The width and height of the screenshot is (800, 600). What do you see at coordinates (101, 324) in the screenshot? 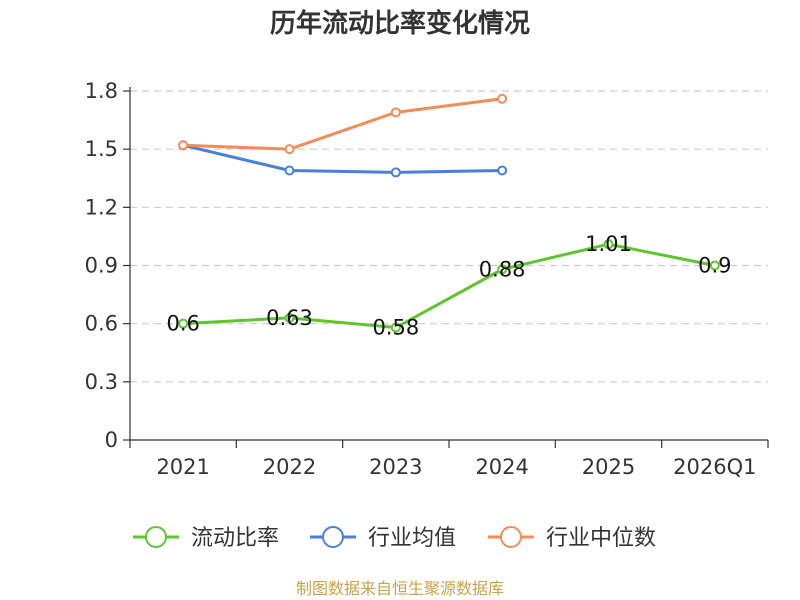
I see `y-tick-label: 0.6` at bounding box center [101, 324].